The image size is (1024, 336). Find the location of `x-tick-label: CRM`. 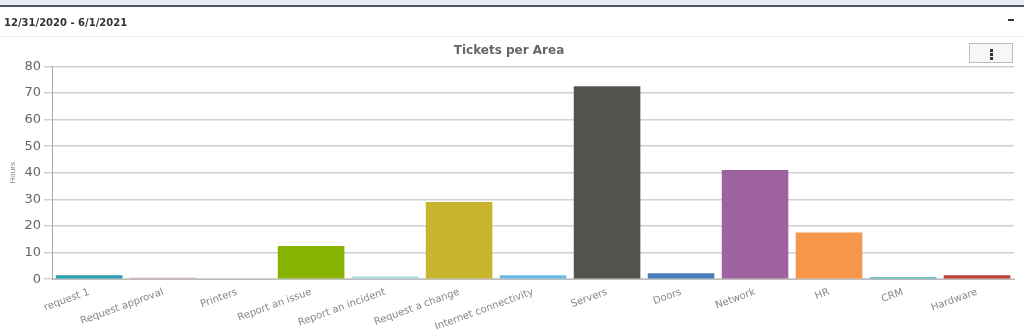

x-tick-label: CRM is located at coordinates (892, 294).